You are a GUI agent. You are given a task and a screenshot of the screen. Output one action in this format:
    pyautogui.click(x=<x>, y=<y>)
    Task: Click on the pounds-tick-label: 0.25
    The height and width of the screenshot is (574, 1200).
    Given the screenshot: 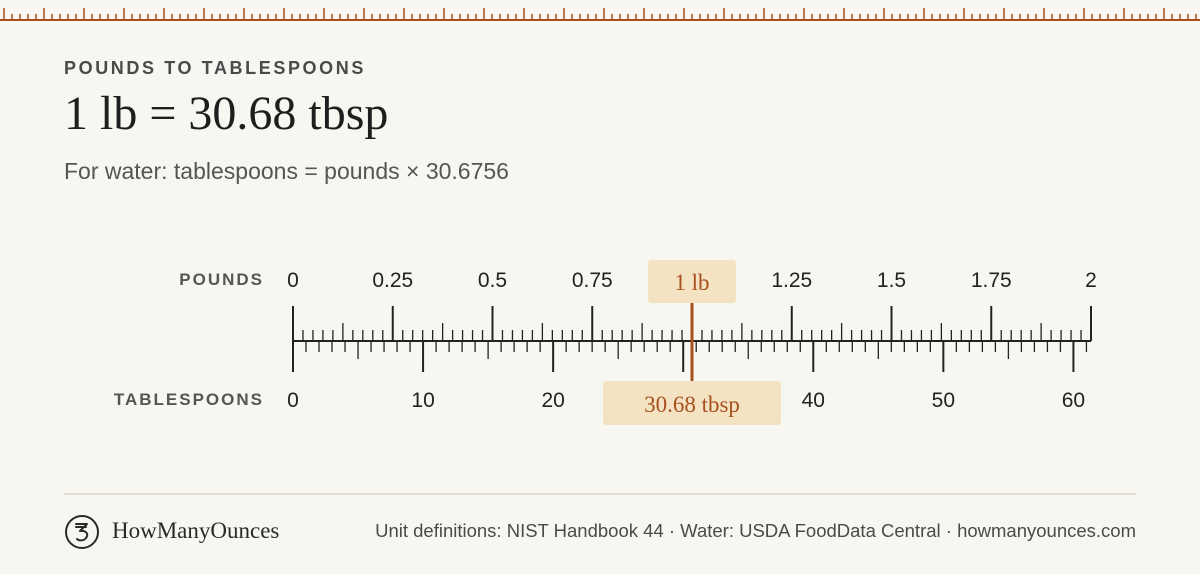 What is the action you would take?
    pyautogui.click(x=392, y=280)
    